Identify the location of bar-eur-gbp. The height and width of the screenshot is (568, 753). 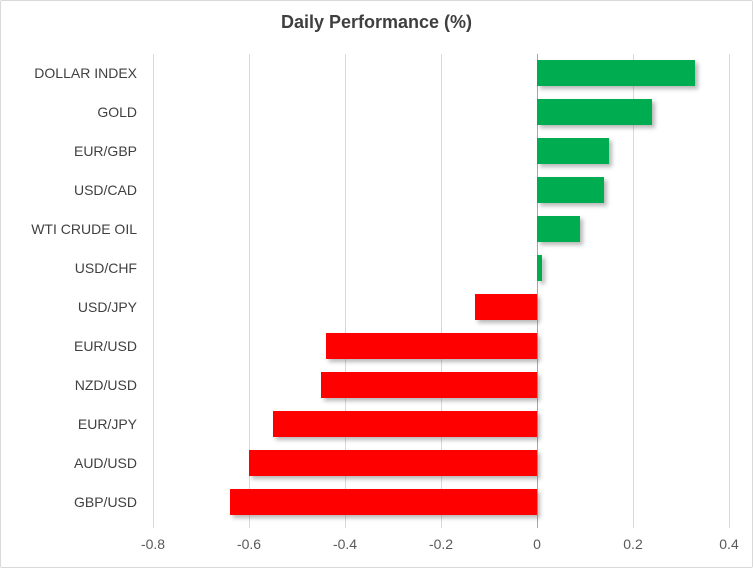
(573, 151).